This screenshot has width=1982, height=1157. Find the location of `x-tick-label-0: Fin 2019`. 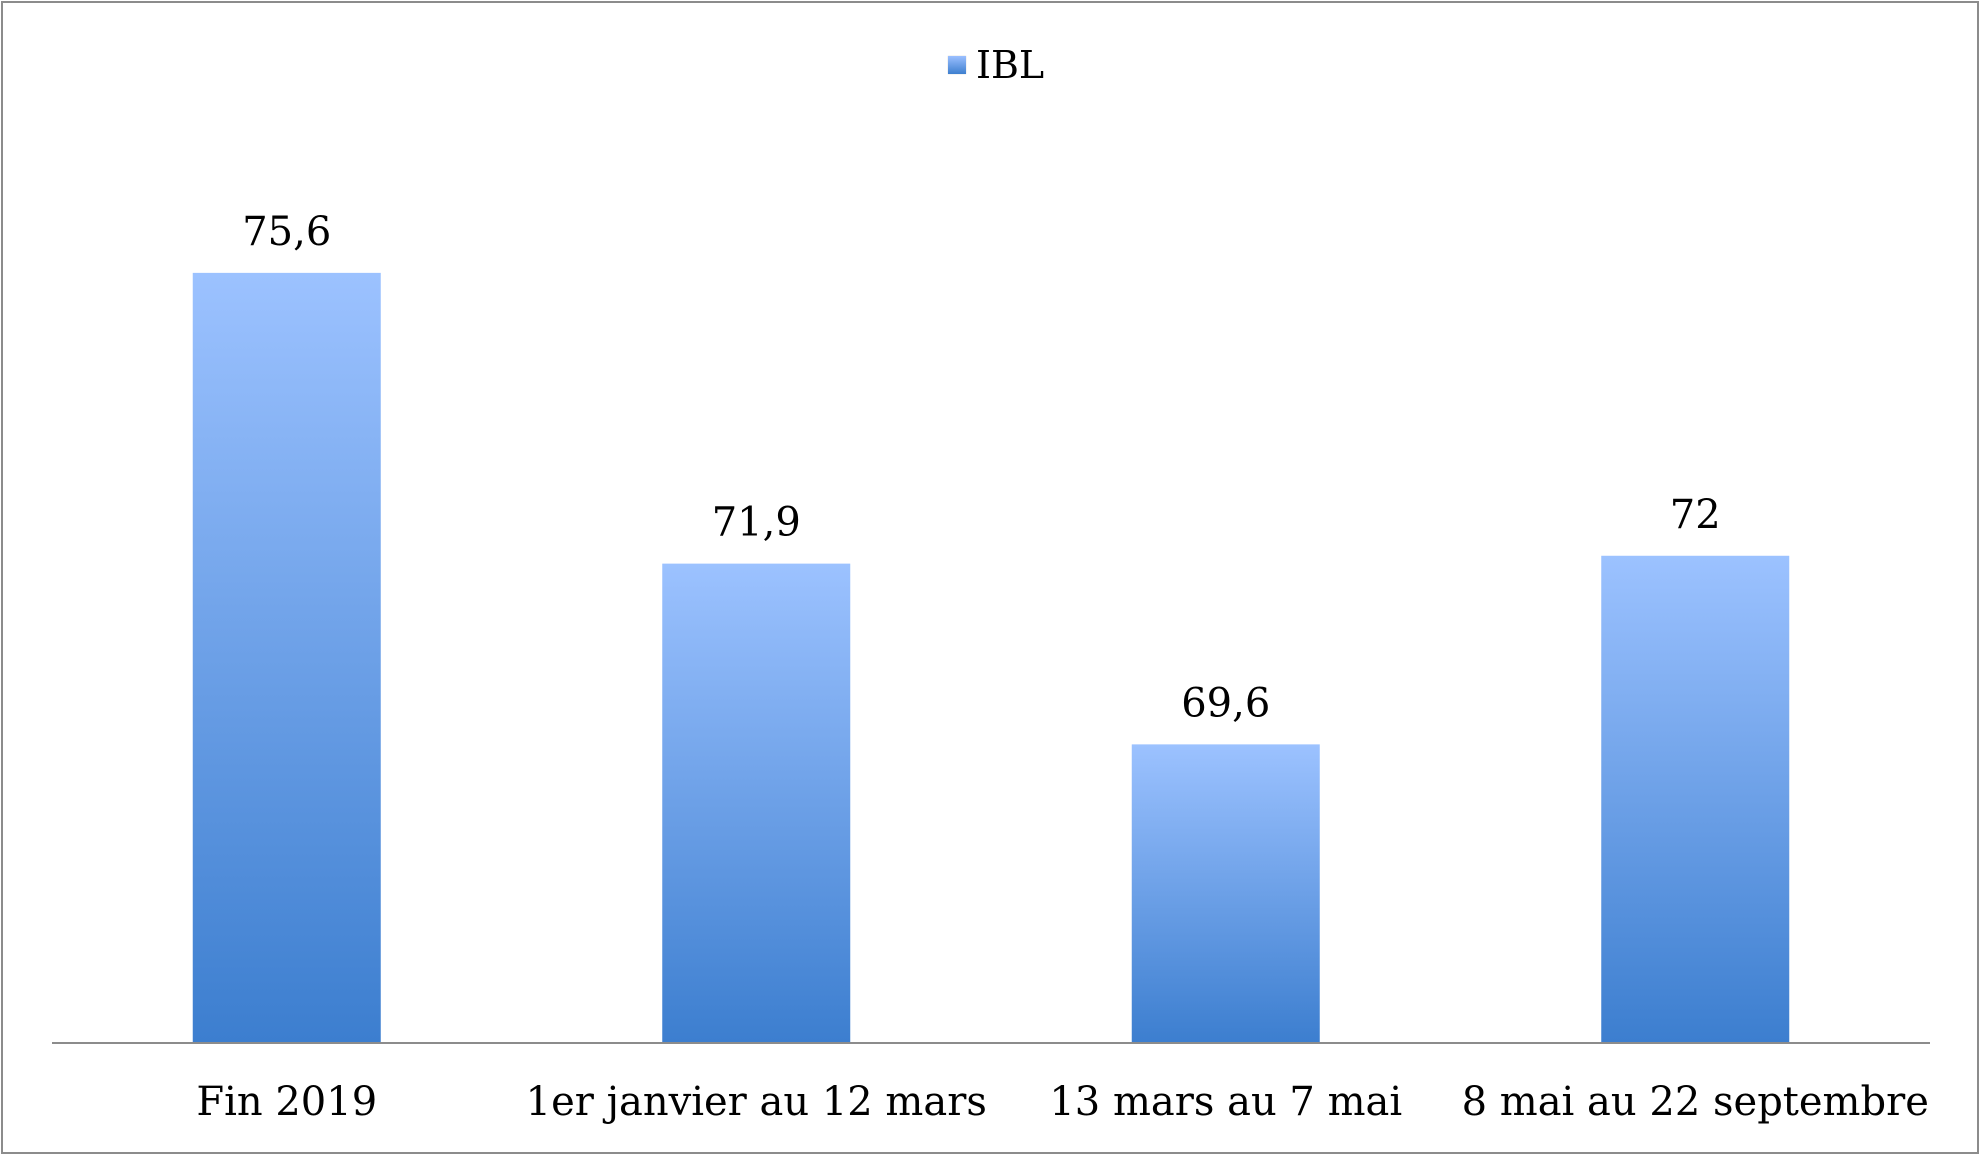

x-tick-label-0: Fin 2019 is located at coordinates (286, 1102).